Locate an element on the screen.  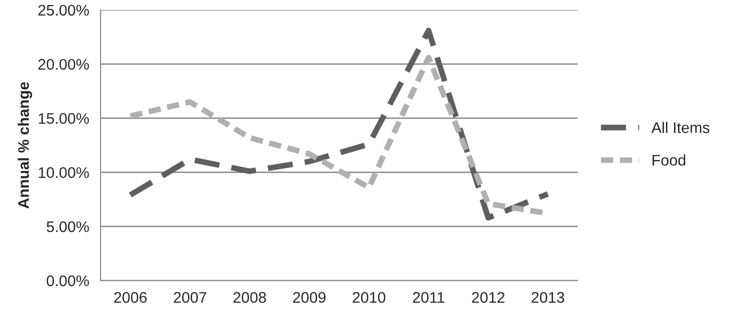
x-tick-label: 2010 is located at coordinates (369, 297).